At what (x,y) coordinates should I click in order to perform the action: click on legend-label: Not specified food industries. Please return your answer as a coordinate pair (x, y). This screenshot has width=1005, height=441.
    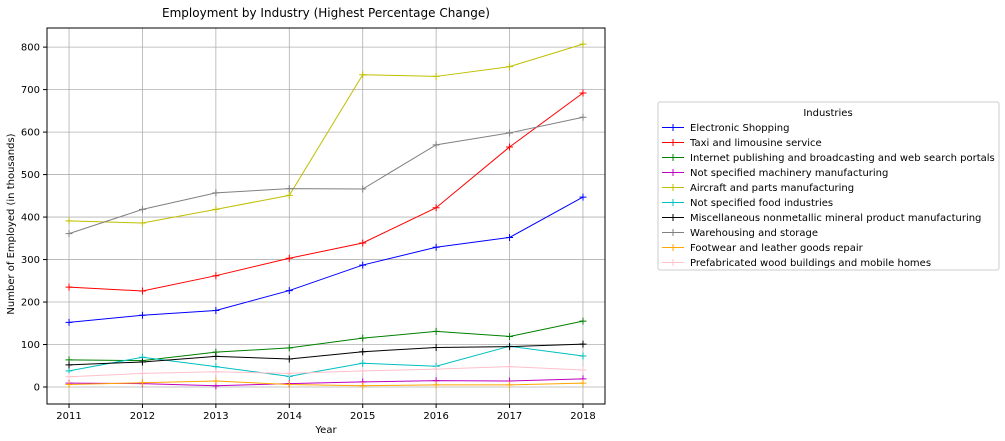
    Looking at the image, I should click on (761, 203).